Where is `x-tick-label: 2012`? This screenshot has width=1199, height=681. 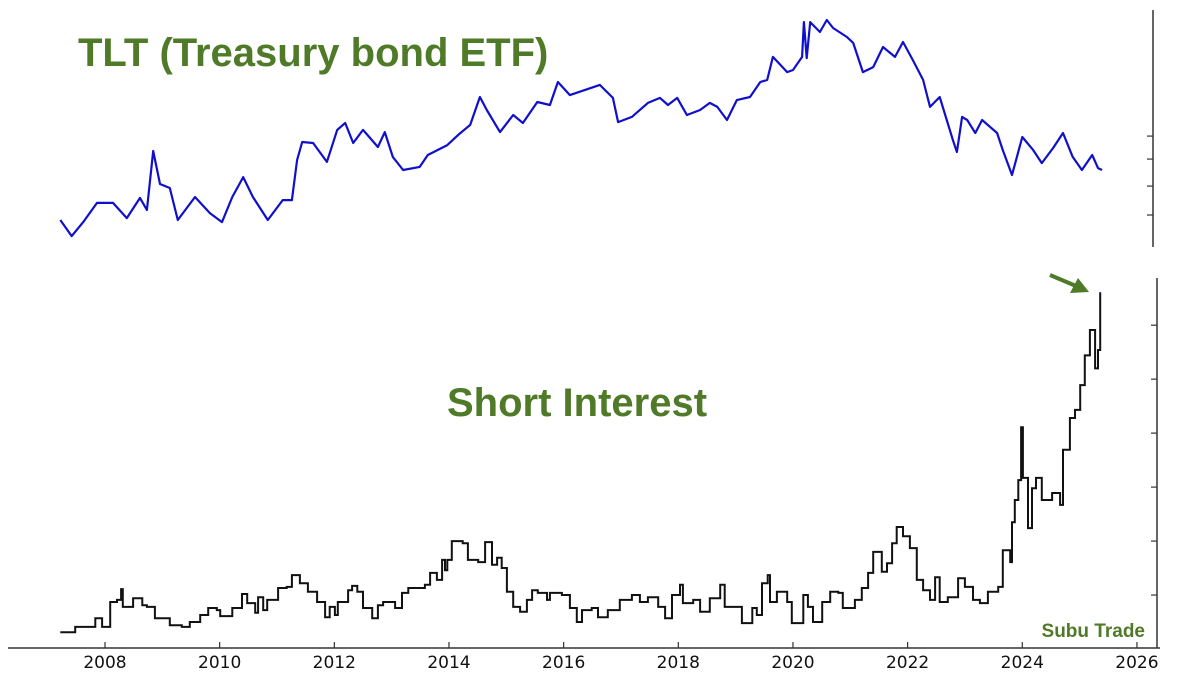
x-tick-label: 2012 is located at coordinates (334, 663).